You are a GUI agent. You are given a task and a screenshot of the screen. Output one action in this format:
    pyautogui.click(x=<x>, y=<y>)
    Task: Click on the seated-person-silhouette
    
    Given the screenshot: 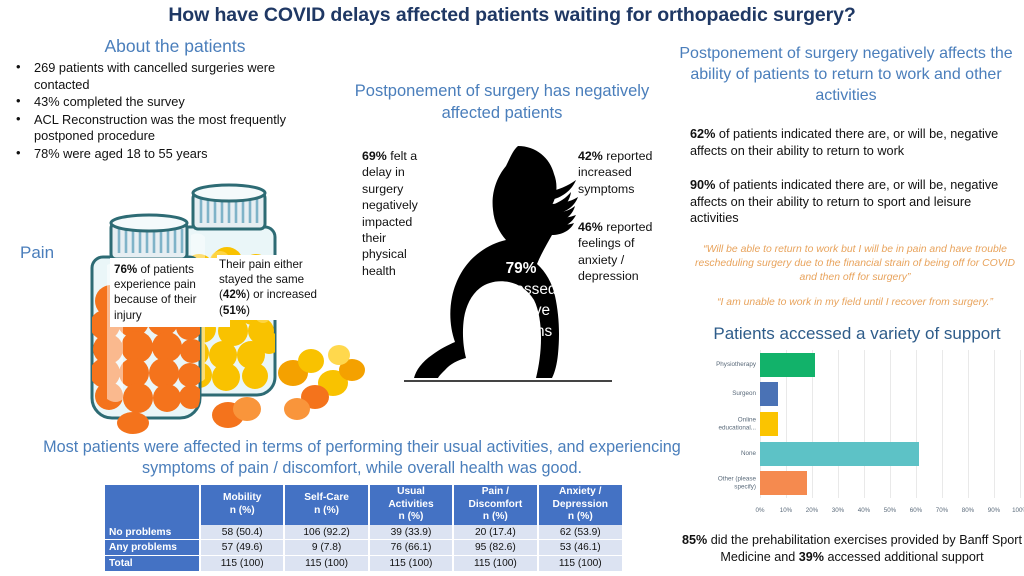 What is the action you would take?
    pyautogui.click(x=496, y=262)
    